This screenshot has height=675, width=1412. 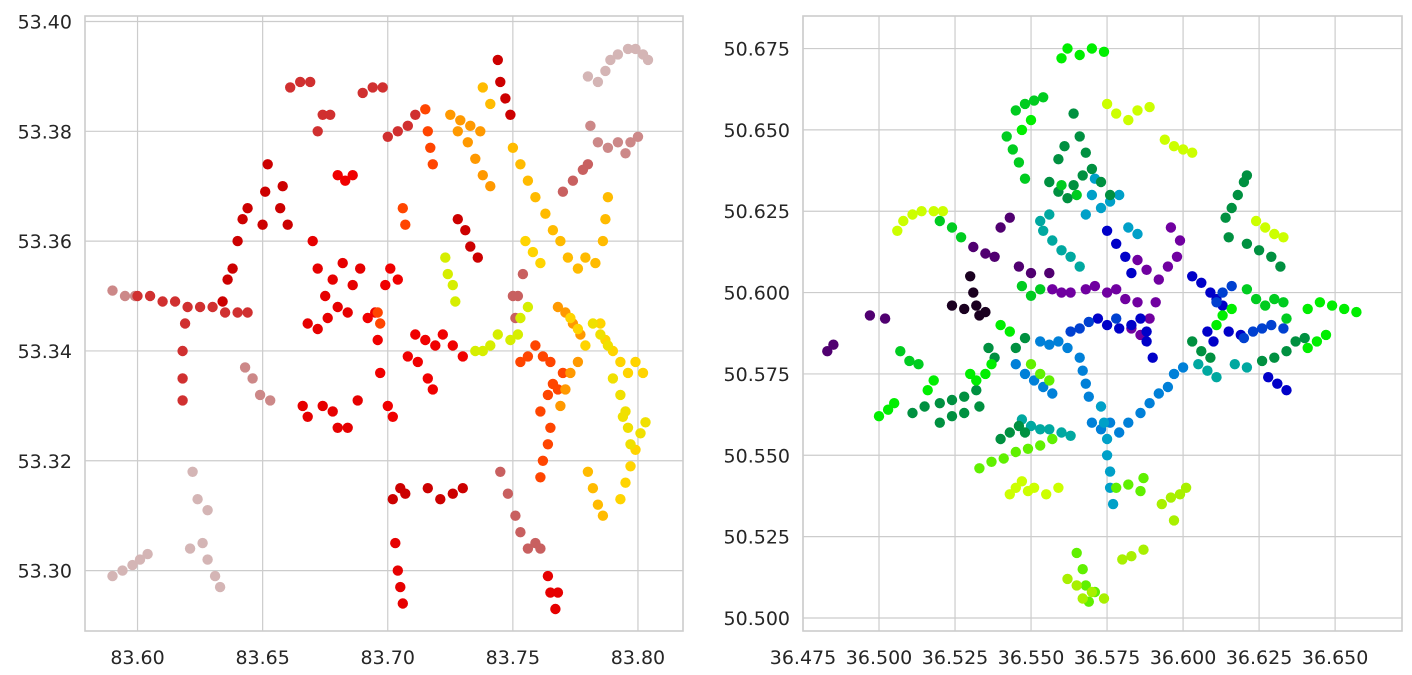 What do you see at coordinates (1107, 658) in the screenshot?
I see `right-x-tick-label-4: 36.575` at bounding box center [1107, 658].